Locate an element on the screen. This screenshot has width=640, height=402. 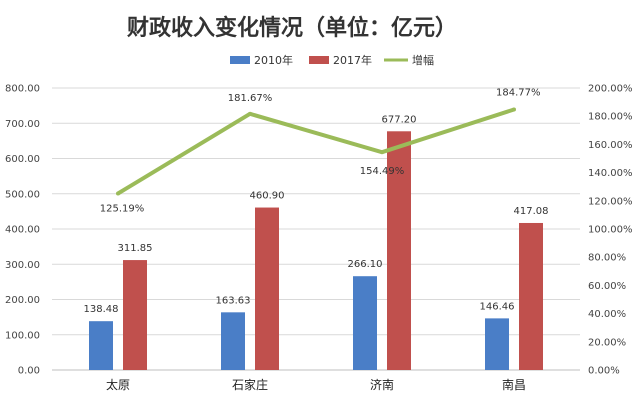
chart-title: 财政收入变化情况（单位：亿元） is located at coordinates (292, 28).